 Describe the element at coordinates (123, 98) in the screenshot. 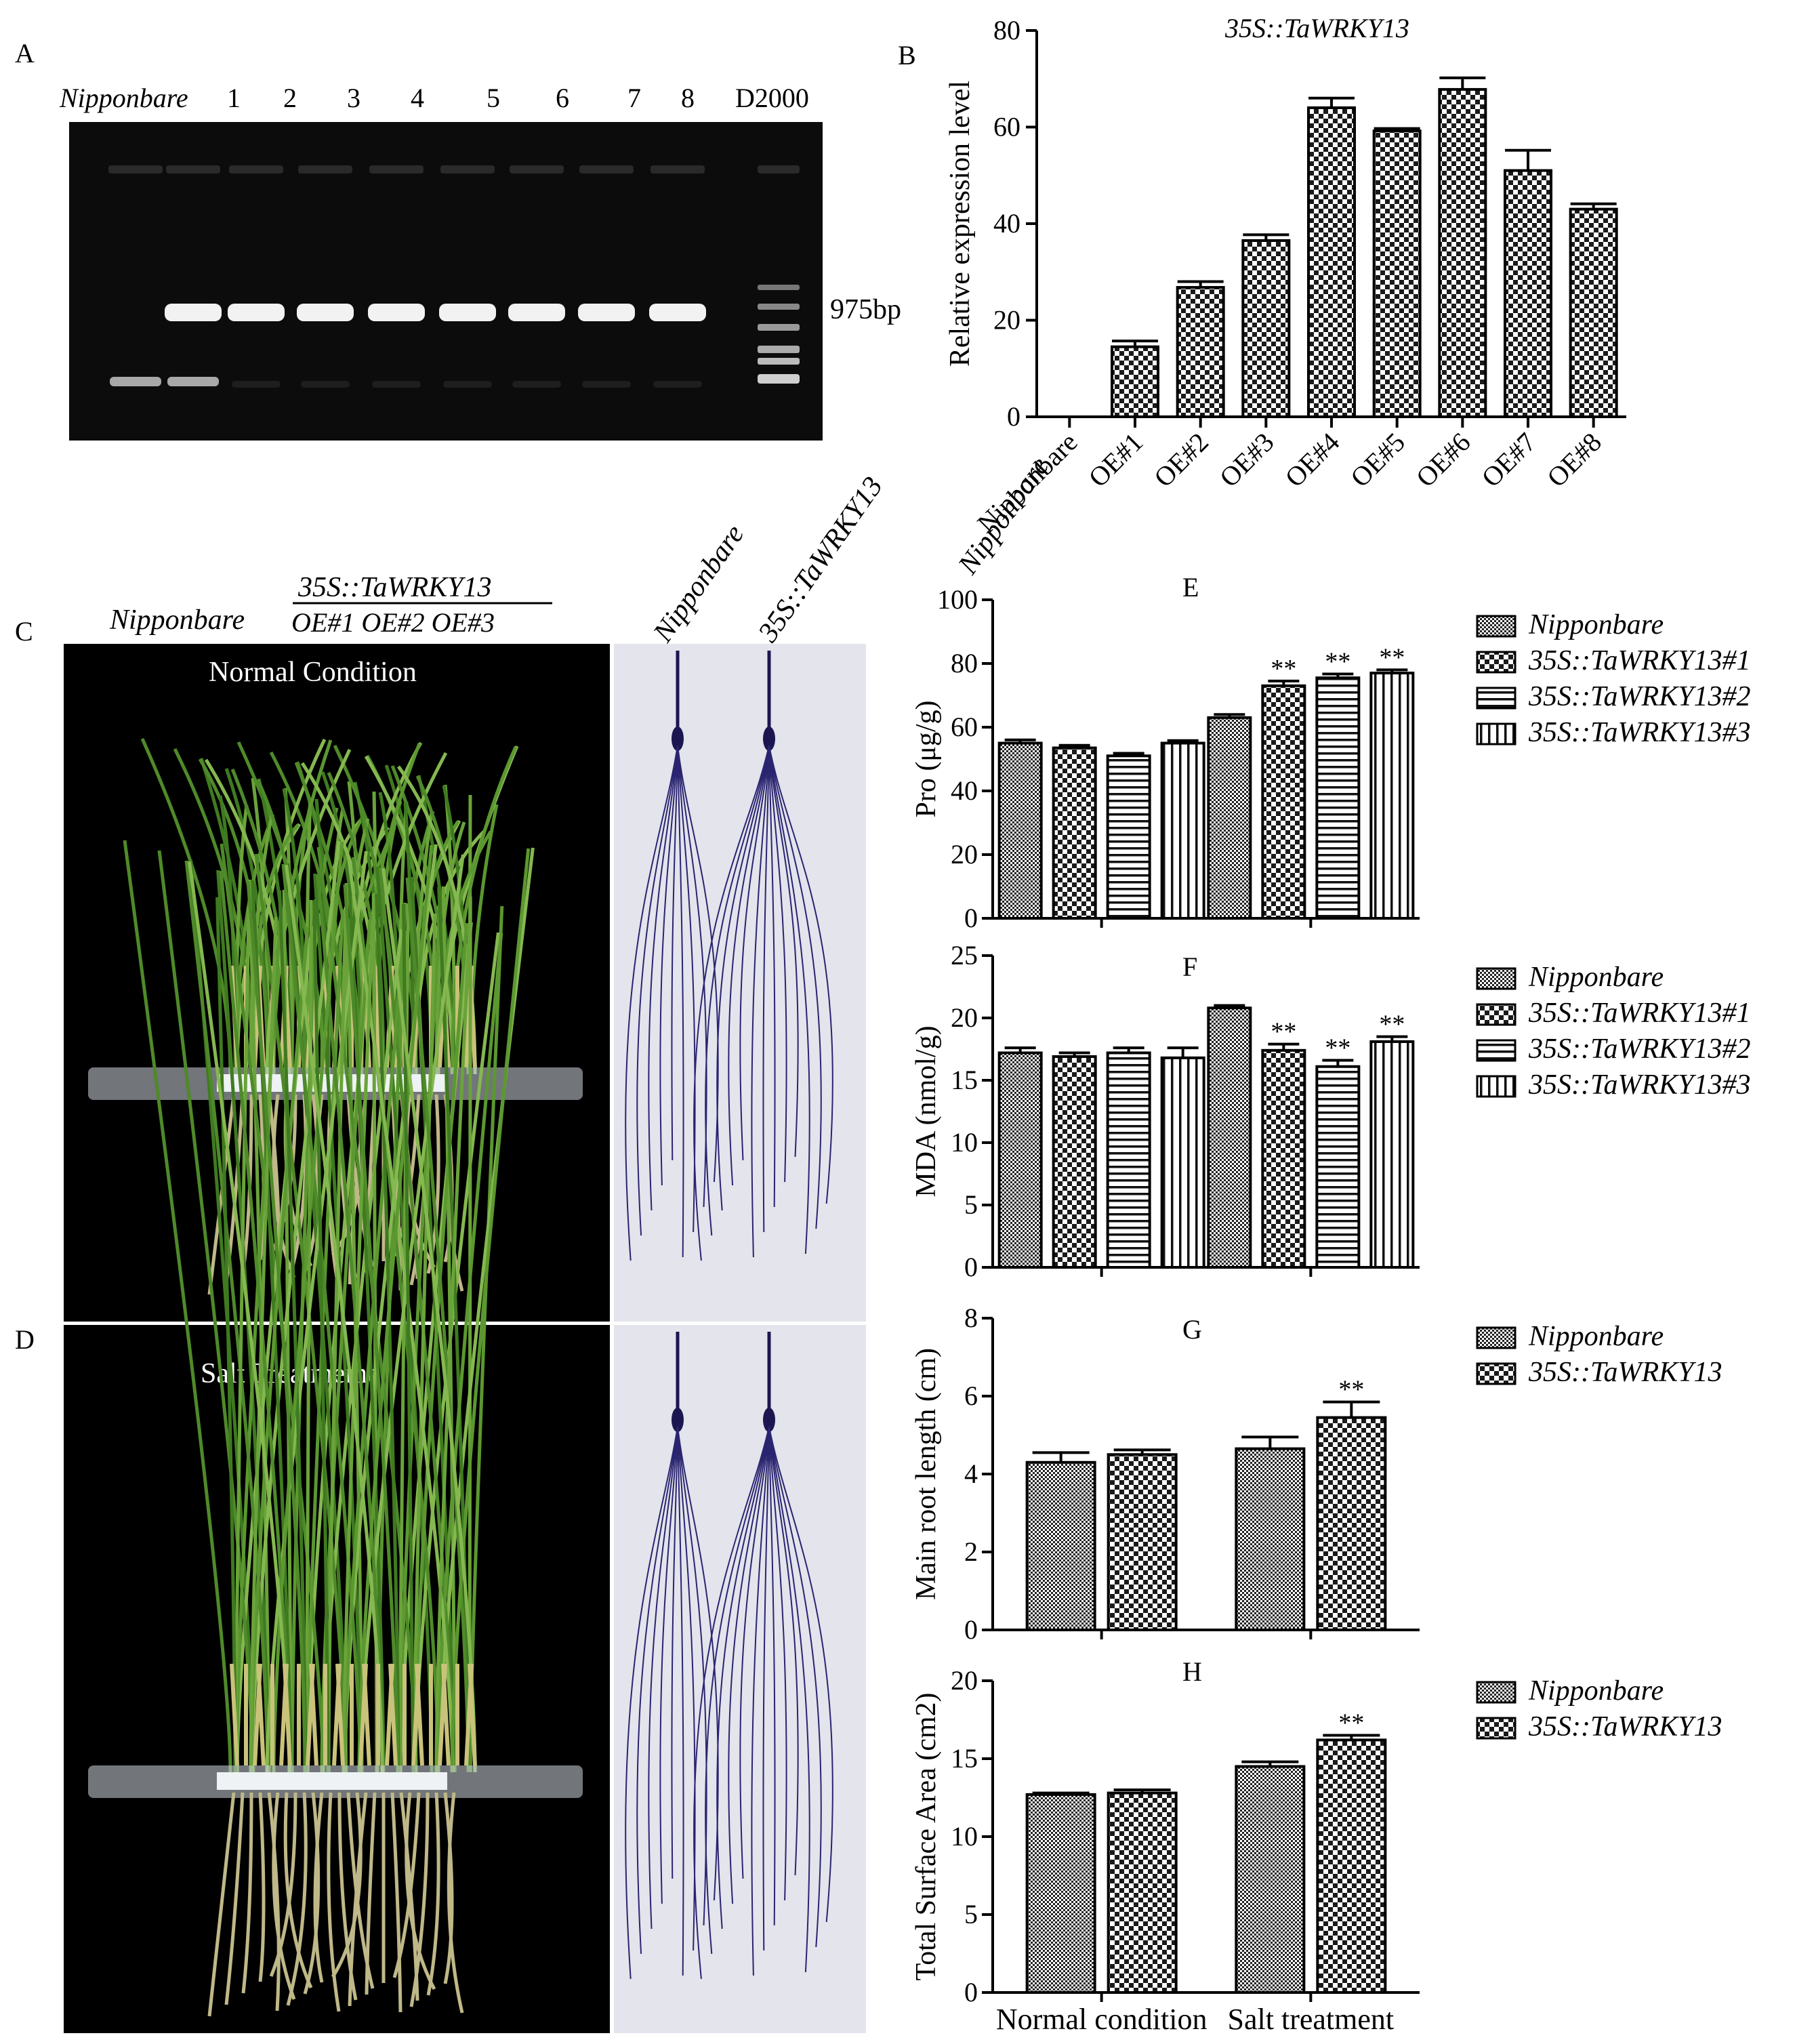

I see `gel-lane-label: Nipponbare` at that location.